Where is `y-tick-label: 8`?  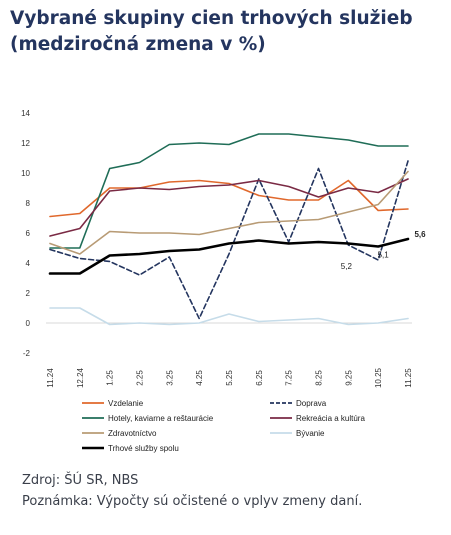
y-tick-label: 8 is located at coordinates (28, 203).